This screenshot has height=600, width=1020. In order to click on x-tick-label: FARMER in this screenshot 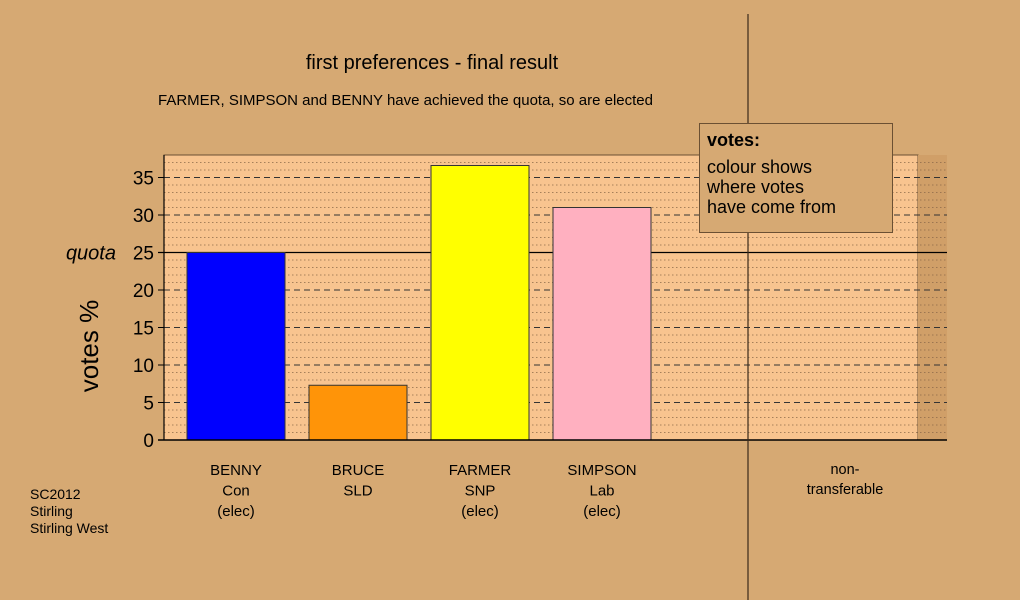, I will do `click(480, 470)`.